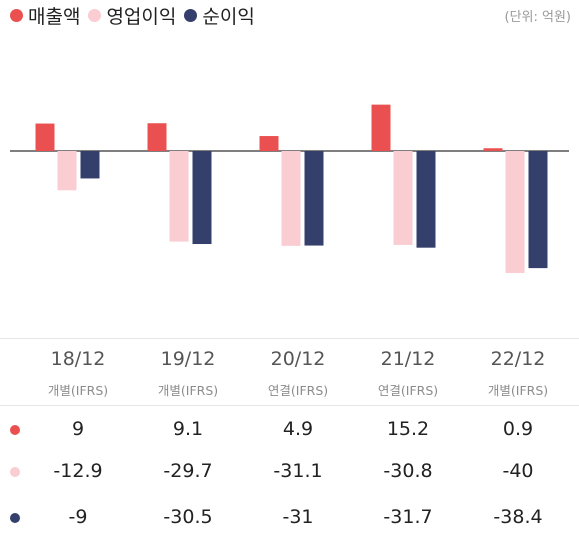  What do you see at coordinates (188, 517) in the screenshot?
I see `table-cell: -30.5` at bounding box center [188, 517].